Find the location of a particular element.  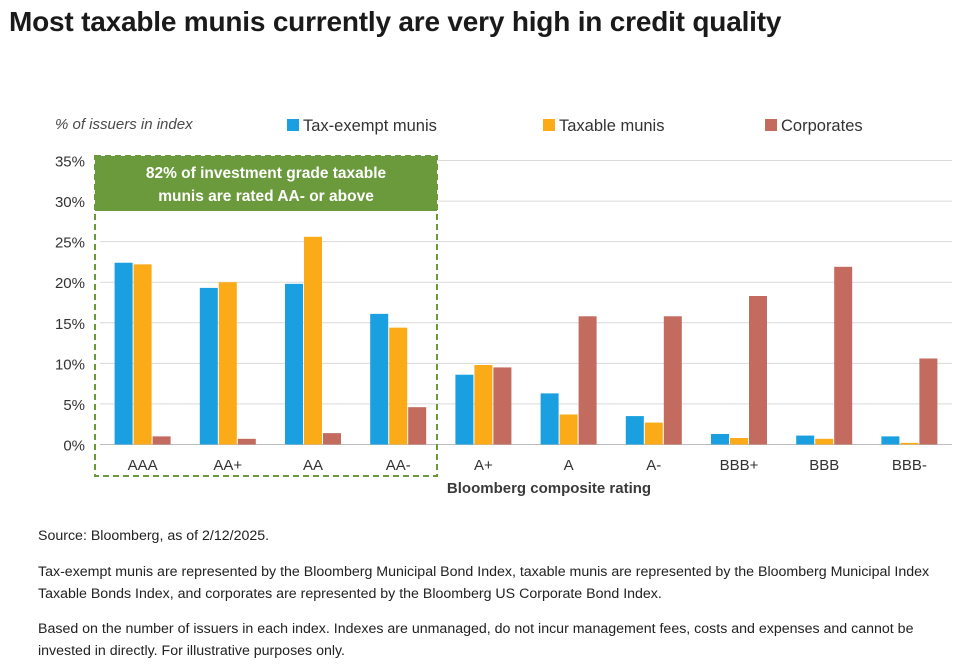

x-tick-label: AAA is located at coordinates (143, 465).